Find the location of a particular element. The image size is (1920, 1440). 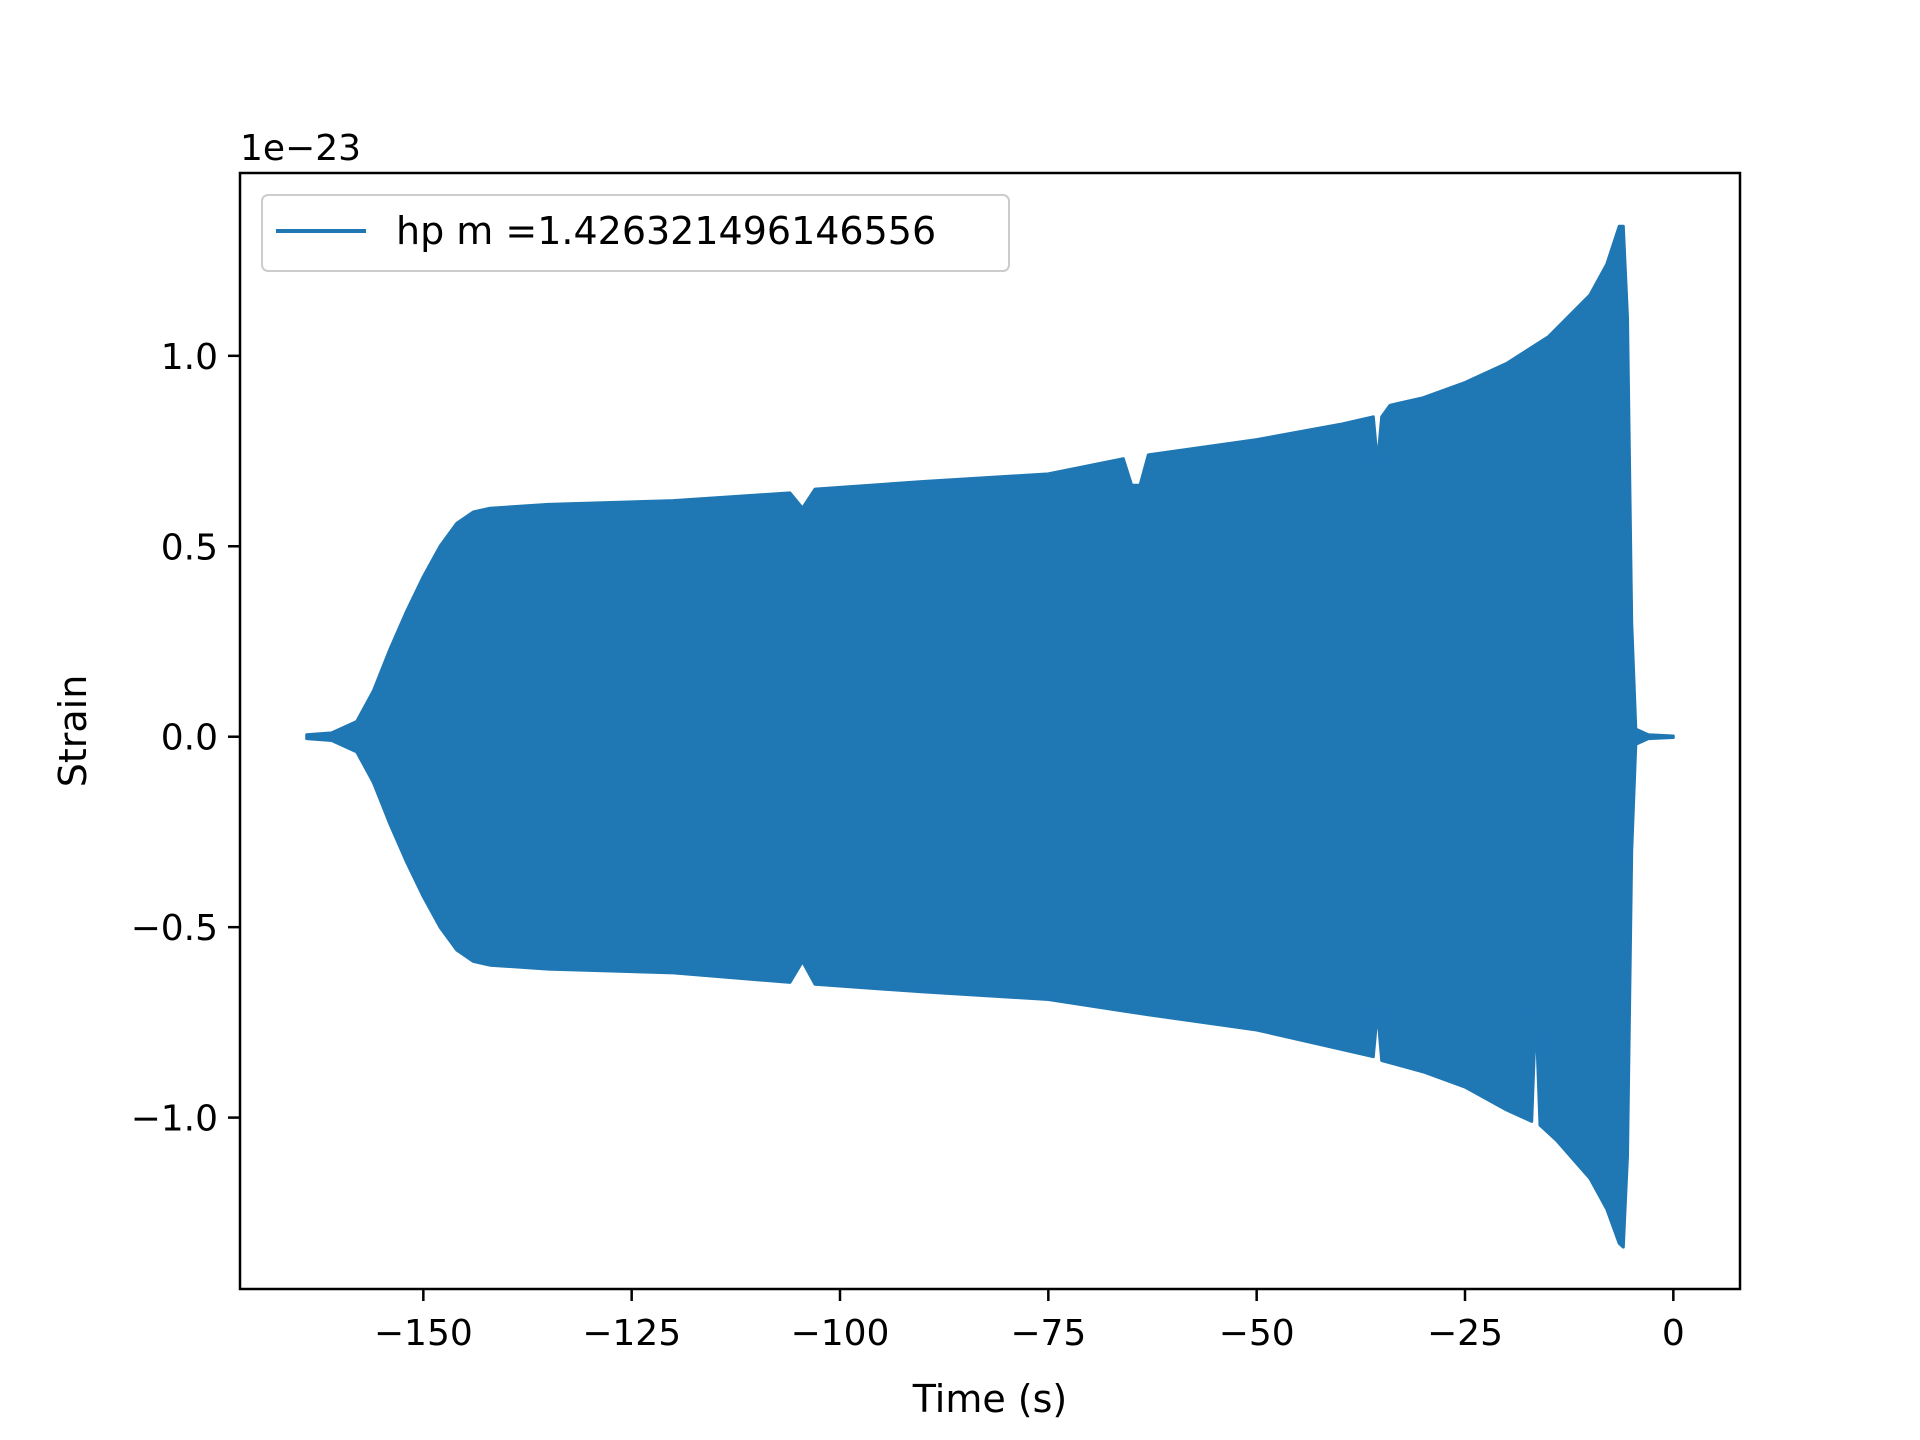

x-axis: −150 −125 −100 −75 −50 −25 0 is located at coordinates (1029, 1321).